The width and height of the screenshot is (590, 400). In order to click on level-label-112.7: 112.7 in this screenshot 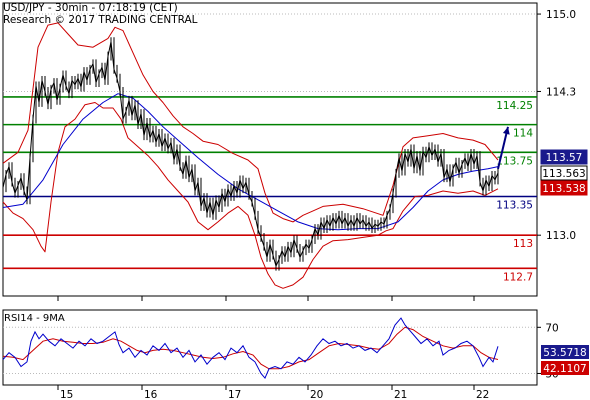, I will do `click(518, 277)`.